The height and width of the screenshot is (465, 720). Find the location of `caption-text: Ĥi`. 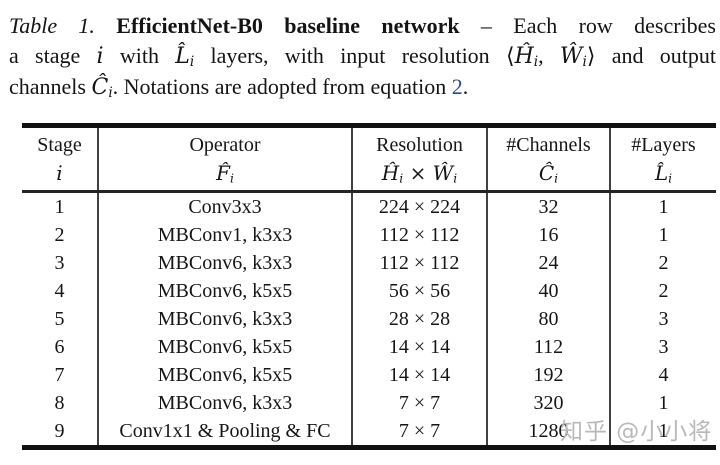

caption-text: Ĥi is located at coordinates (526, 57).